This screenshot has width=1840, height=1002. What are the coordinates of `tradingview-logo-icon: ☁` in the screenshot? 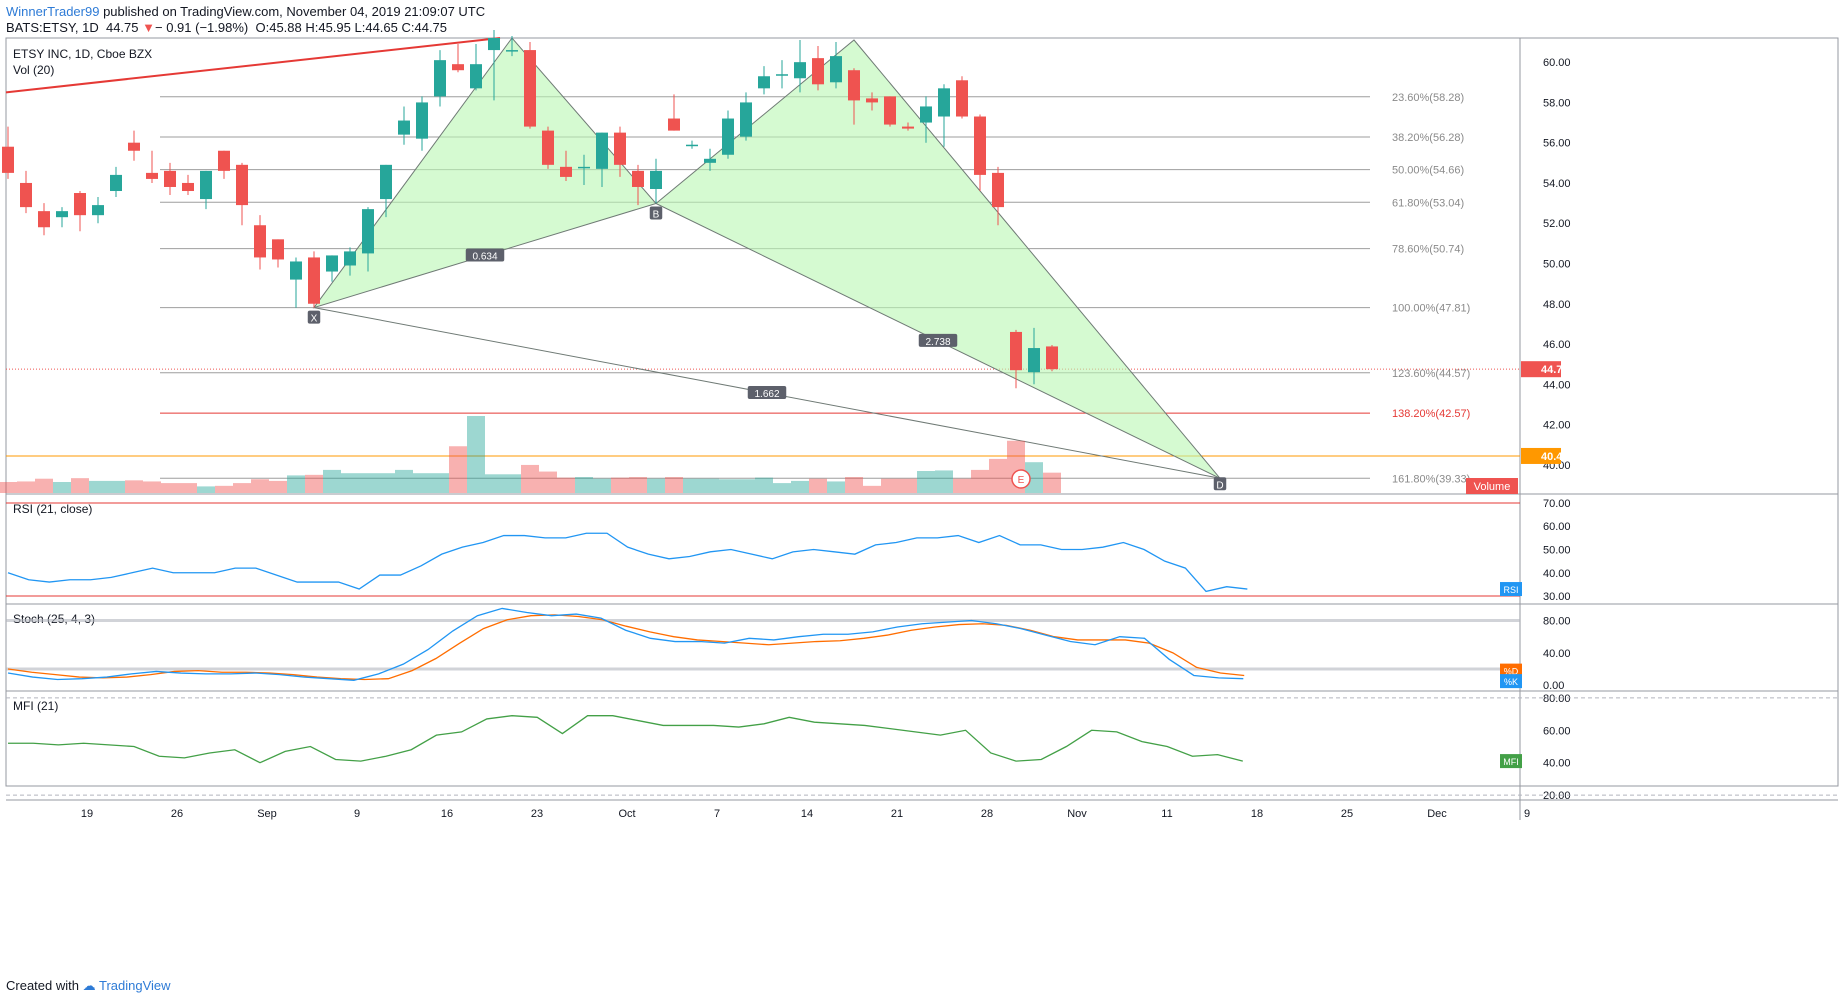 It's located at (89, 985).